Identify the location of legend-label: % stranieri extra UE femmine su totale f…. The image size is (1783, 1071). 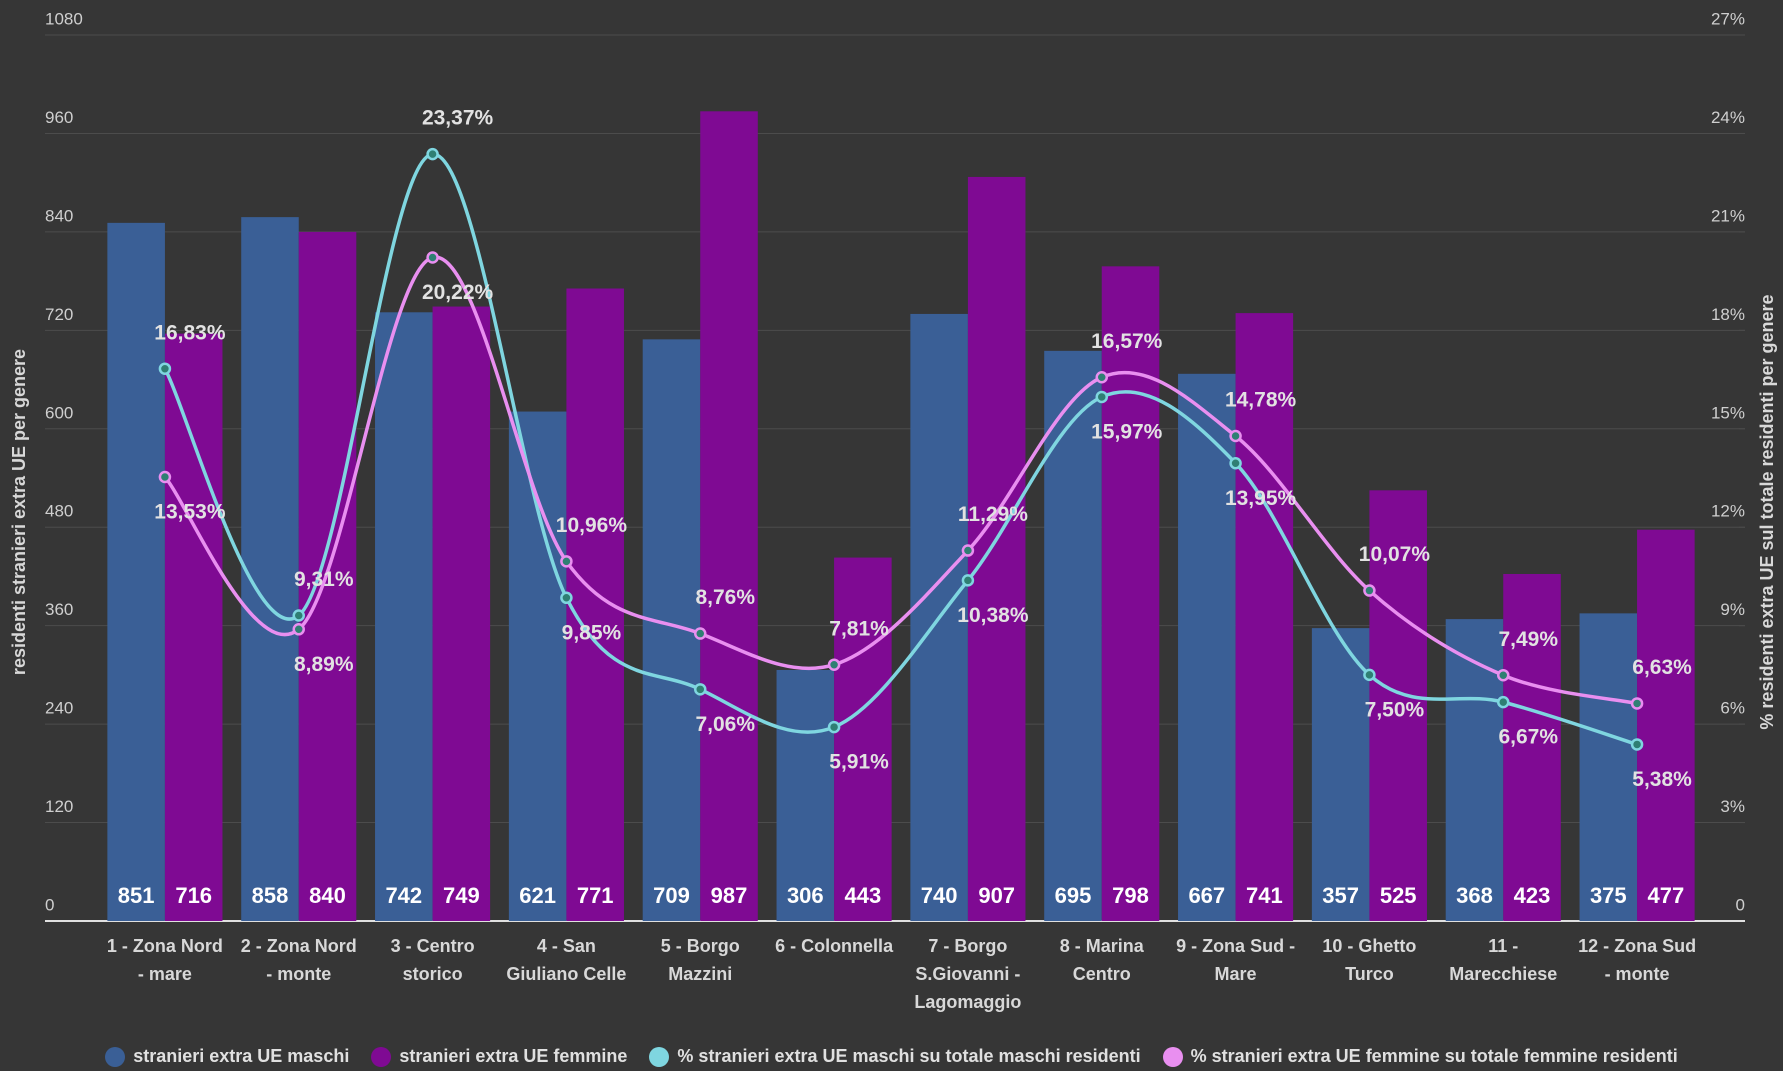
(1434, 1056).